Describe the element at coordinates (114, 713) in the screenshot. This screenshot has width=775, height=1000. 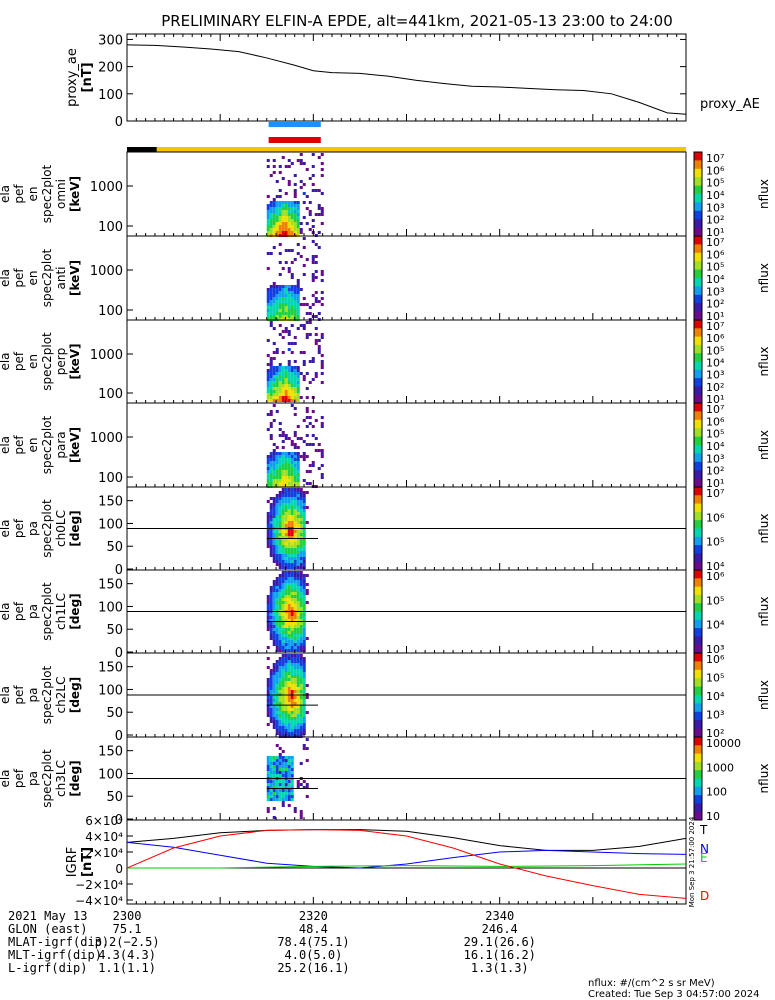
I see `spec-ytick-label: 50` at that location.